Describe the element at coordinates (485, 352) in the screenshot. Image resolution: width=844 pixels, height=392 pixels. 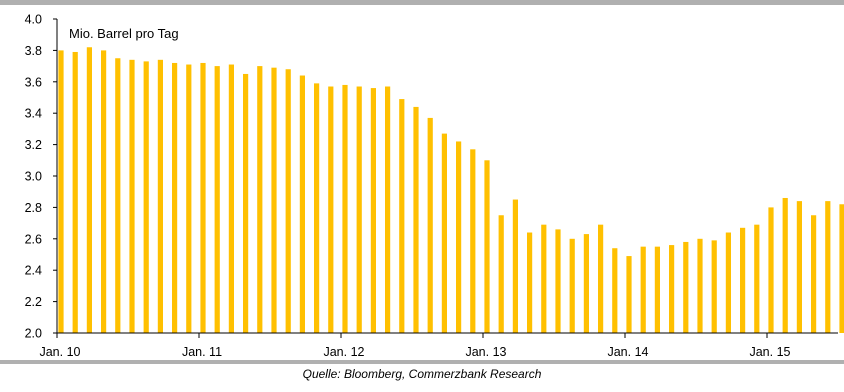
I see `x-tick-label: Jan. 13` at that location.